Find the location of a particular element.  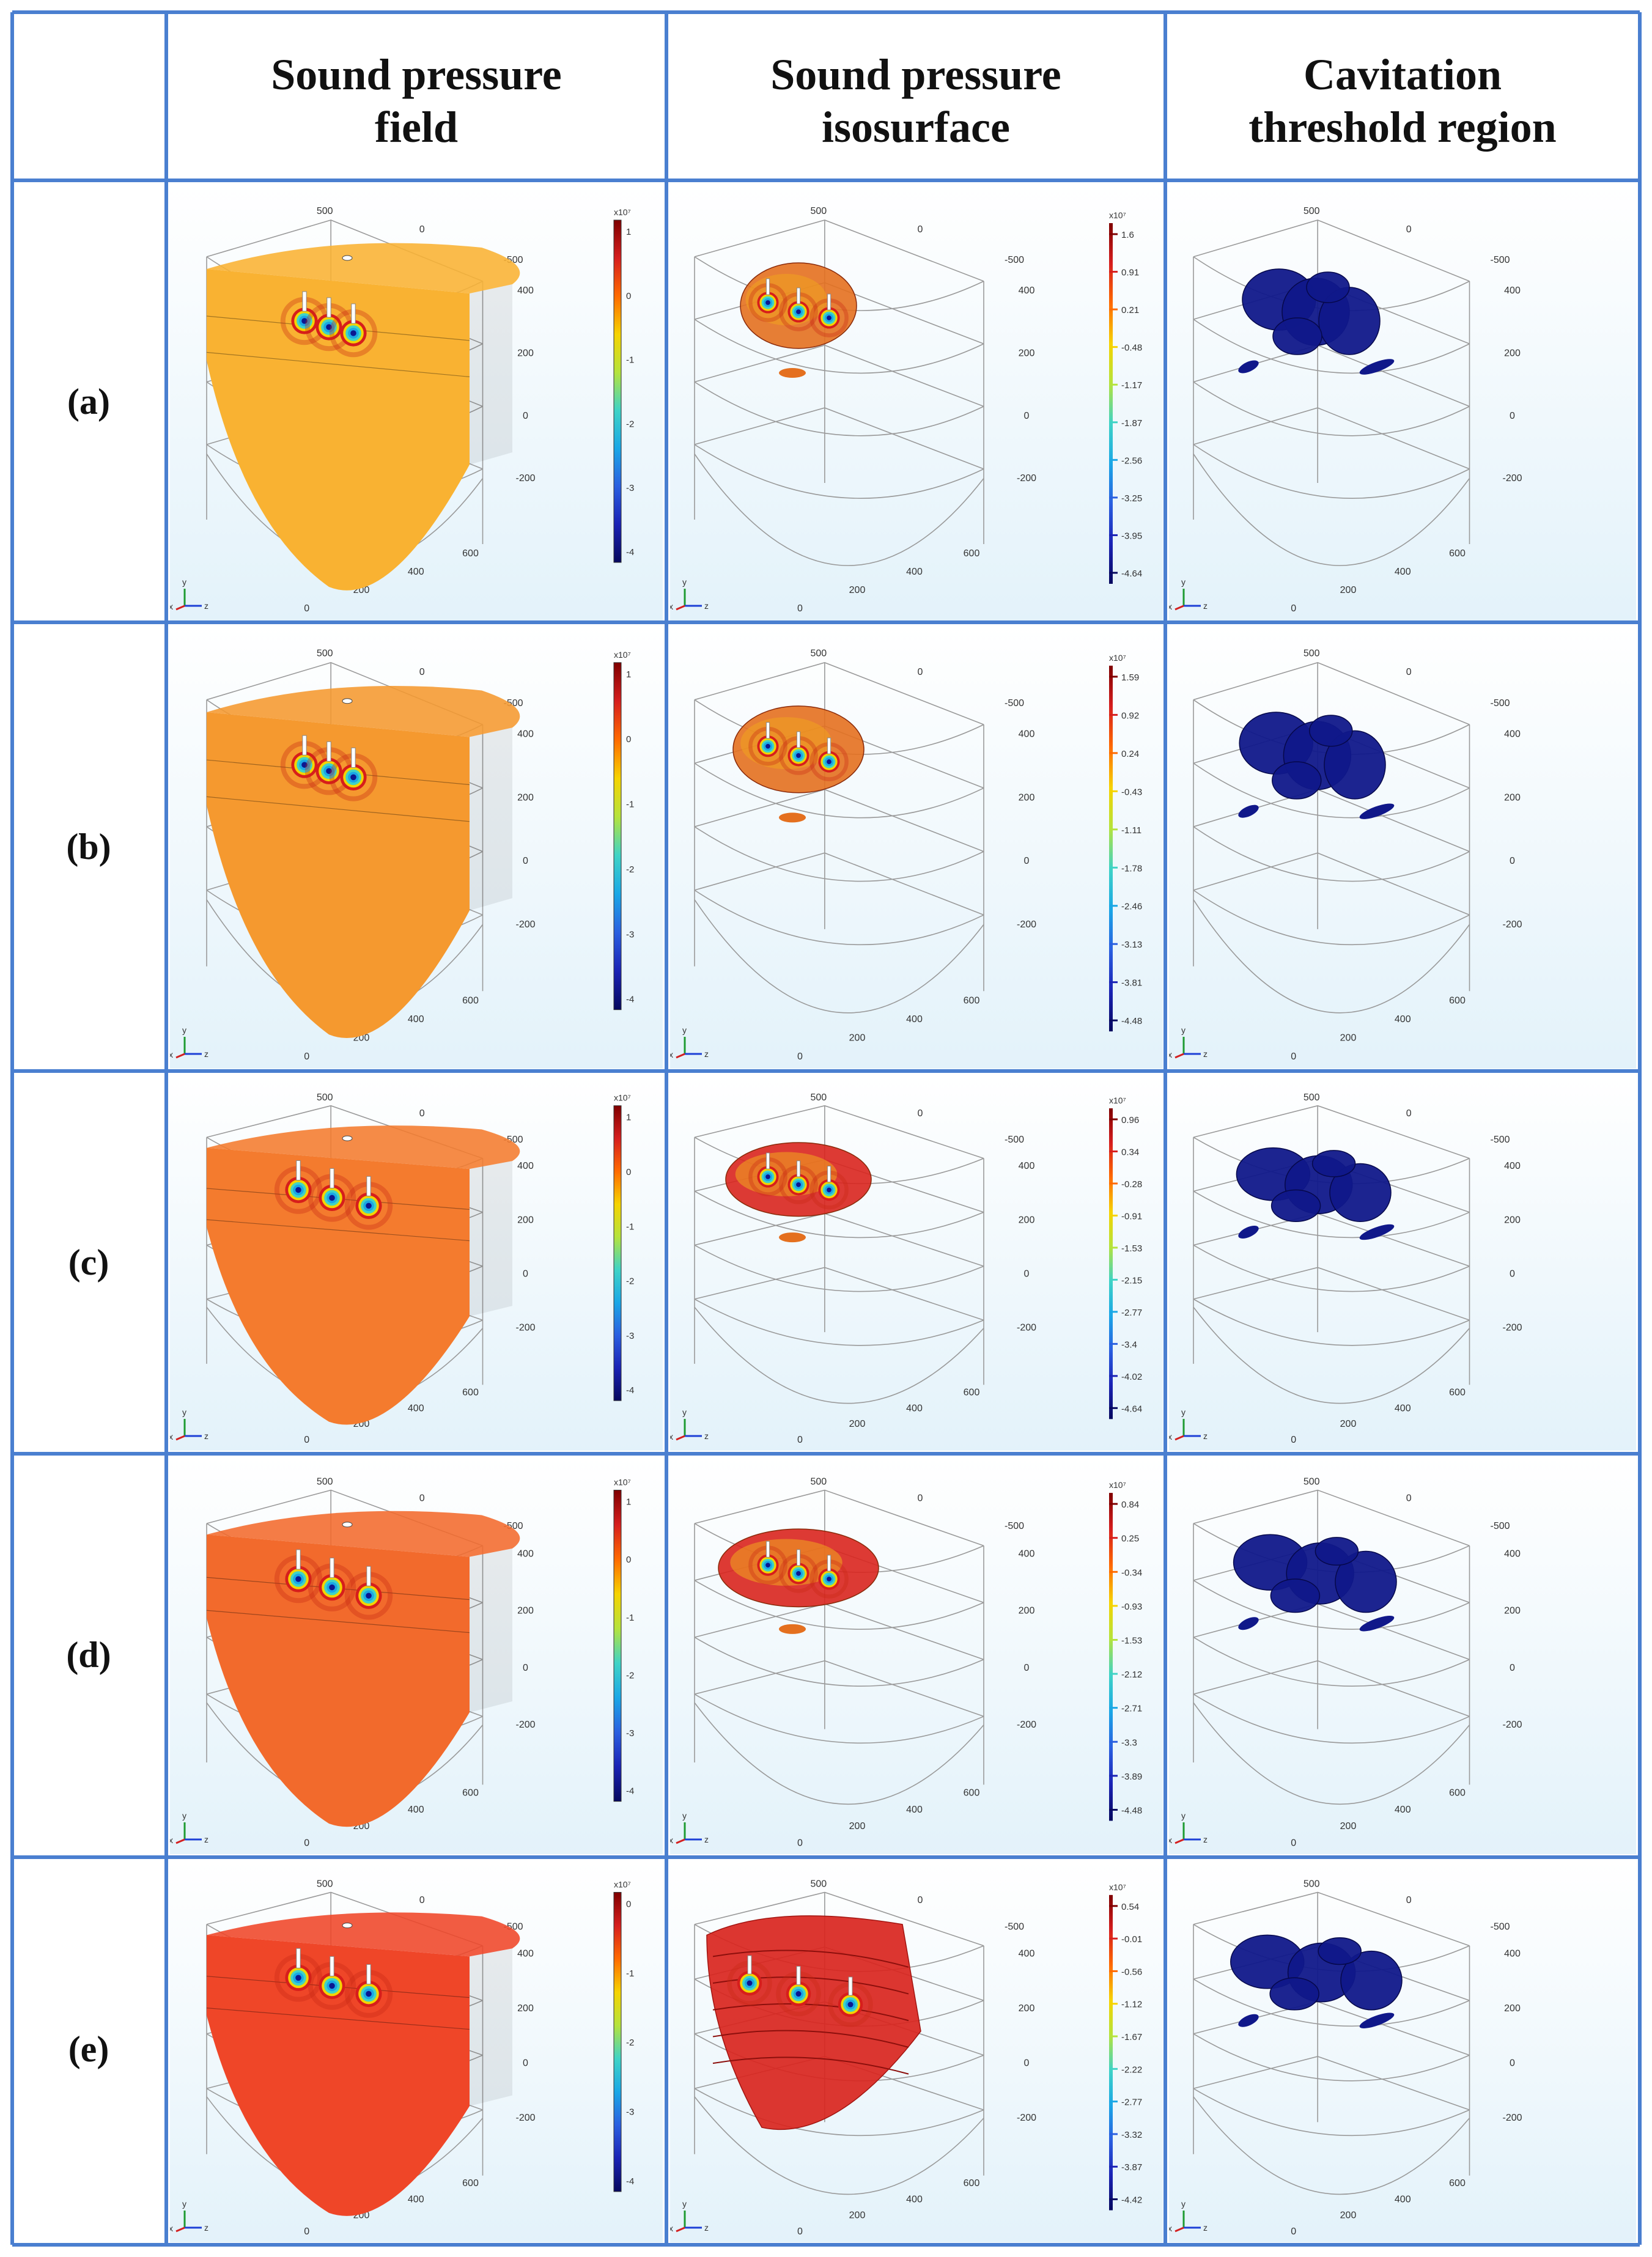

colorbar-tick-label: -2.12 is located at coordinates (1131, 1675).